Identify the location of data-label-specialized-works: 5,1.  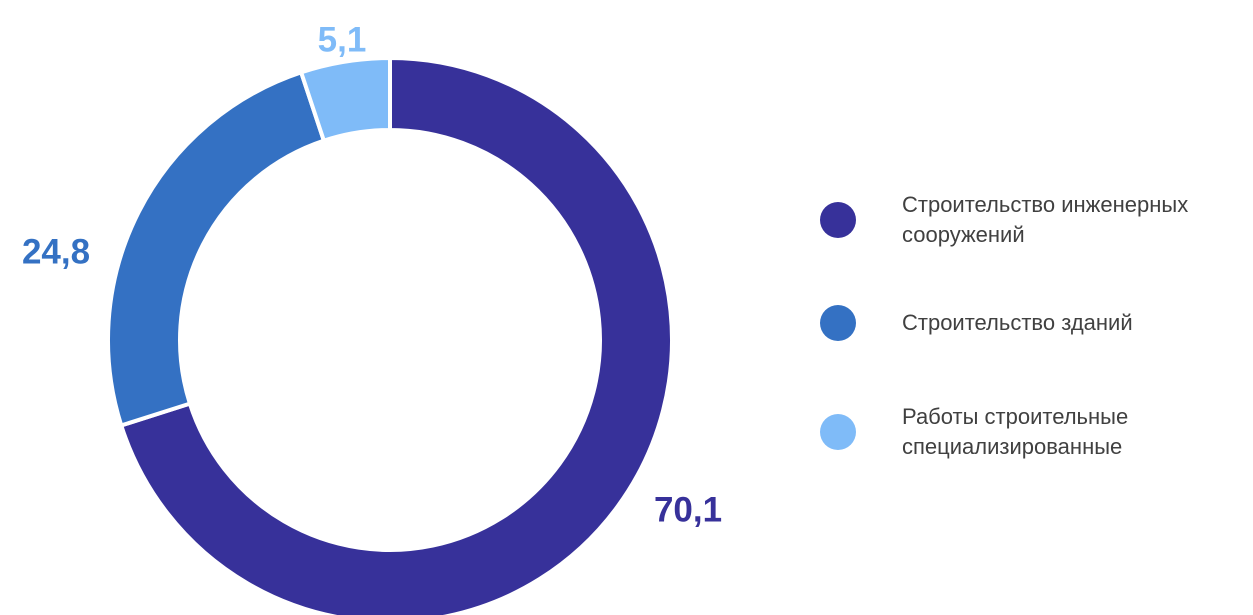
(342, 39).